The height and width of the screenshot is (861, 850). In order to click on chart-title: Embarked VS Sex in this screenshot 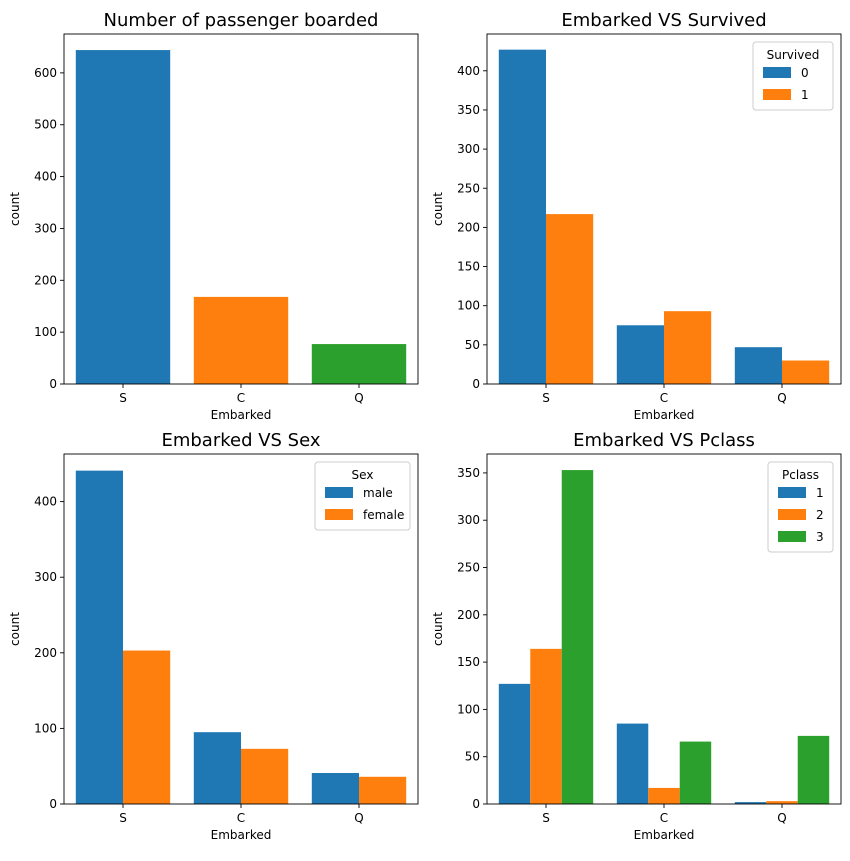, I will do `click(240, 440)`.